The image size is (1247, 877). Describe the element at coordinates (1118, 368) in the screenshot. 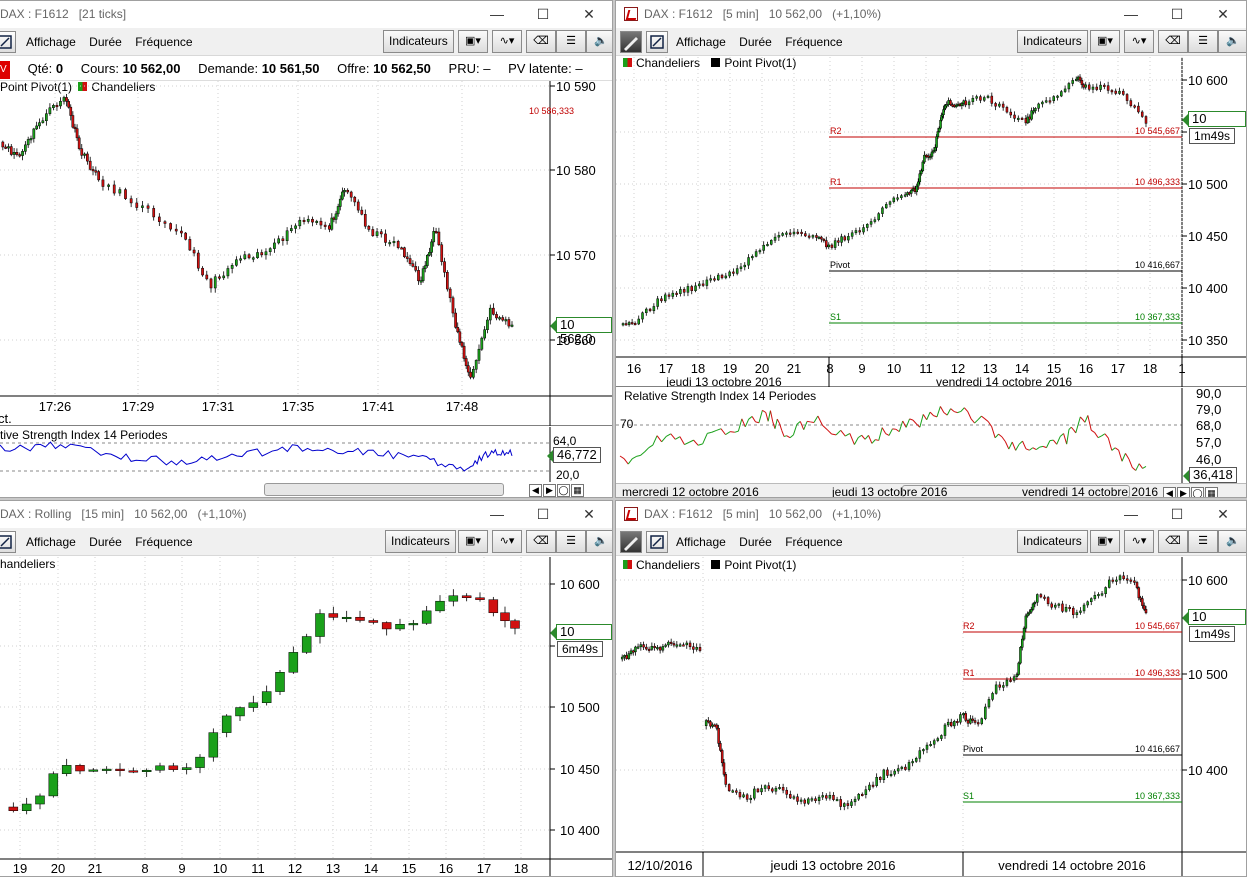

I see `x-axis-label: 17` at that location.